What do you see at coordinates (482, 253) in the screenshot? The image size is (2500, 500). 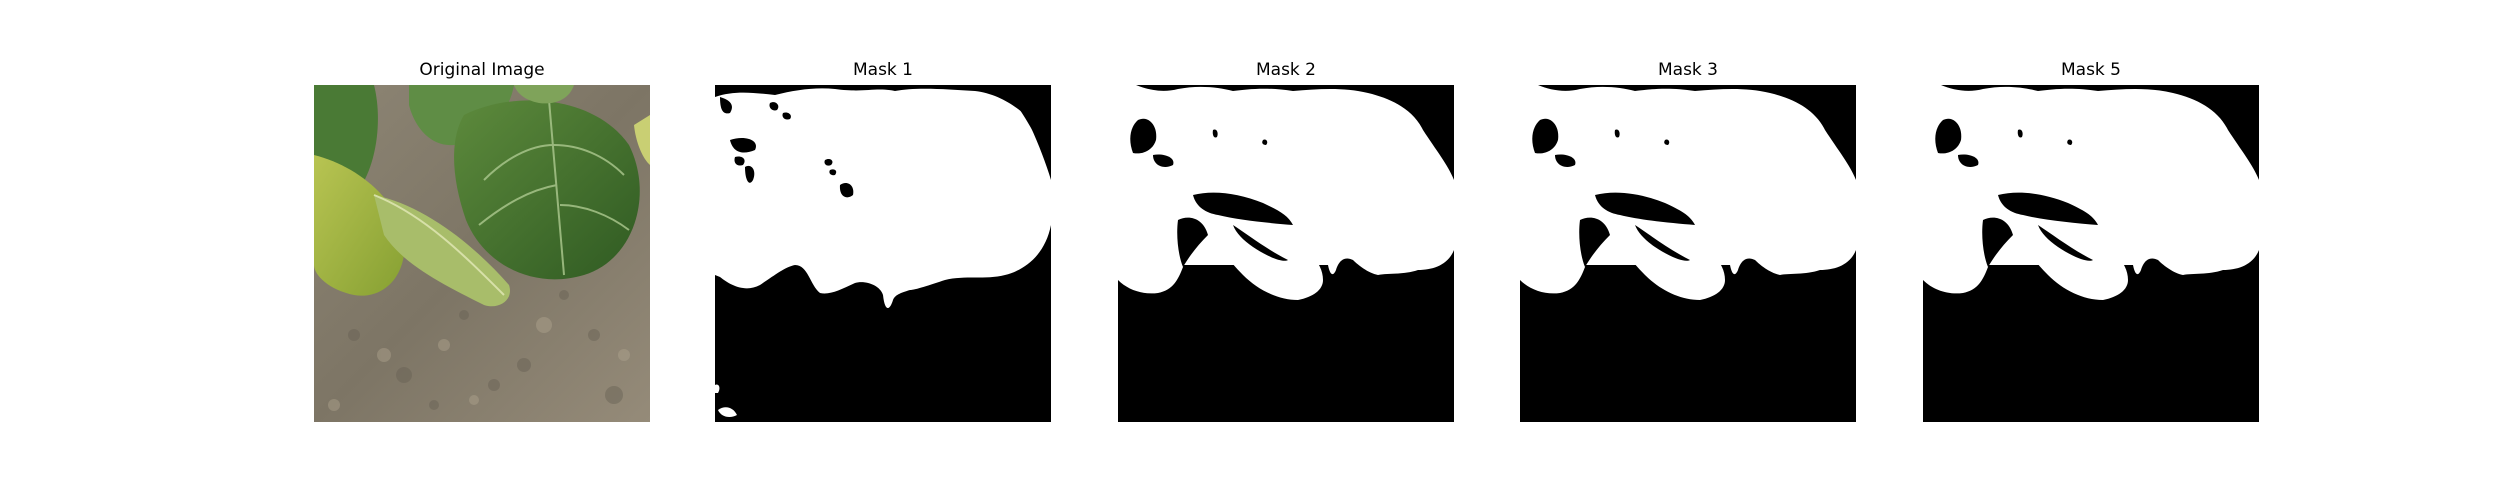 I see `original-photo` at bounding box center [482, 253].